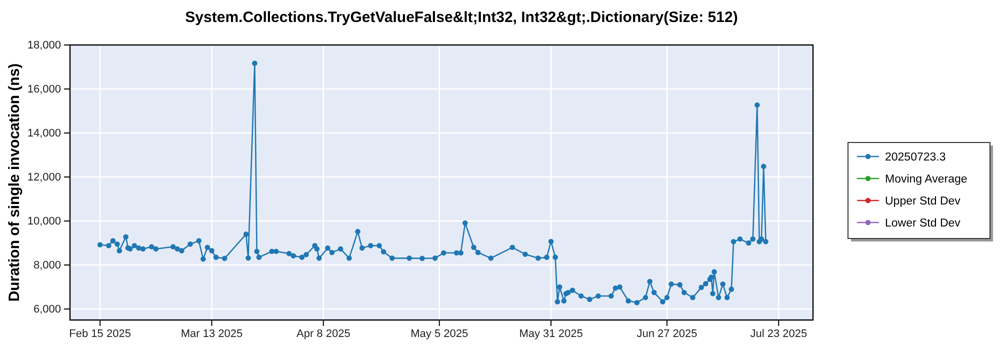 The image size is (1000, 350). Describe the element at coordinates (551, 334) in the screenshot. I see `x-tick-label: May 31 2025` at that location.